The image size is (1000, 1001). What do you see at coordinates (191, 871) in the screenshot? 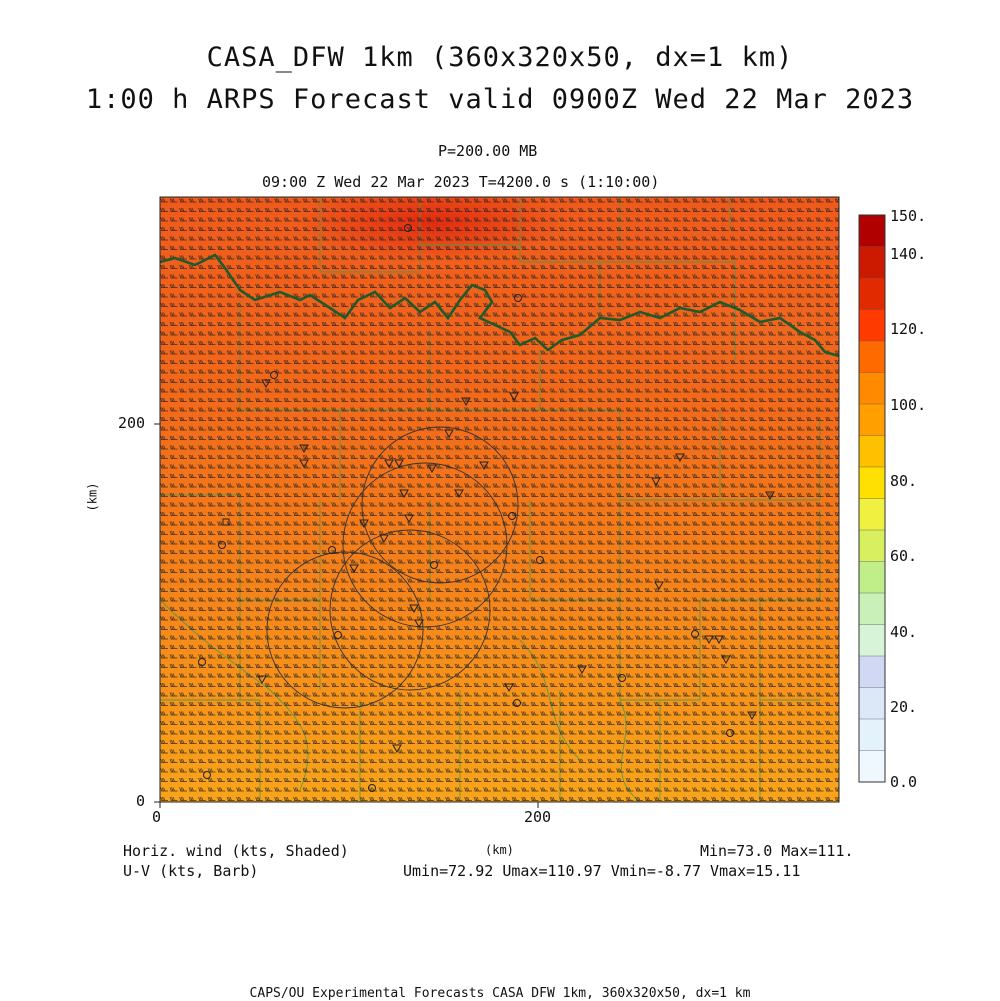
I see `legend-barb-label: U-V (kts, Barb)` at bounding box center [191, 871].